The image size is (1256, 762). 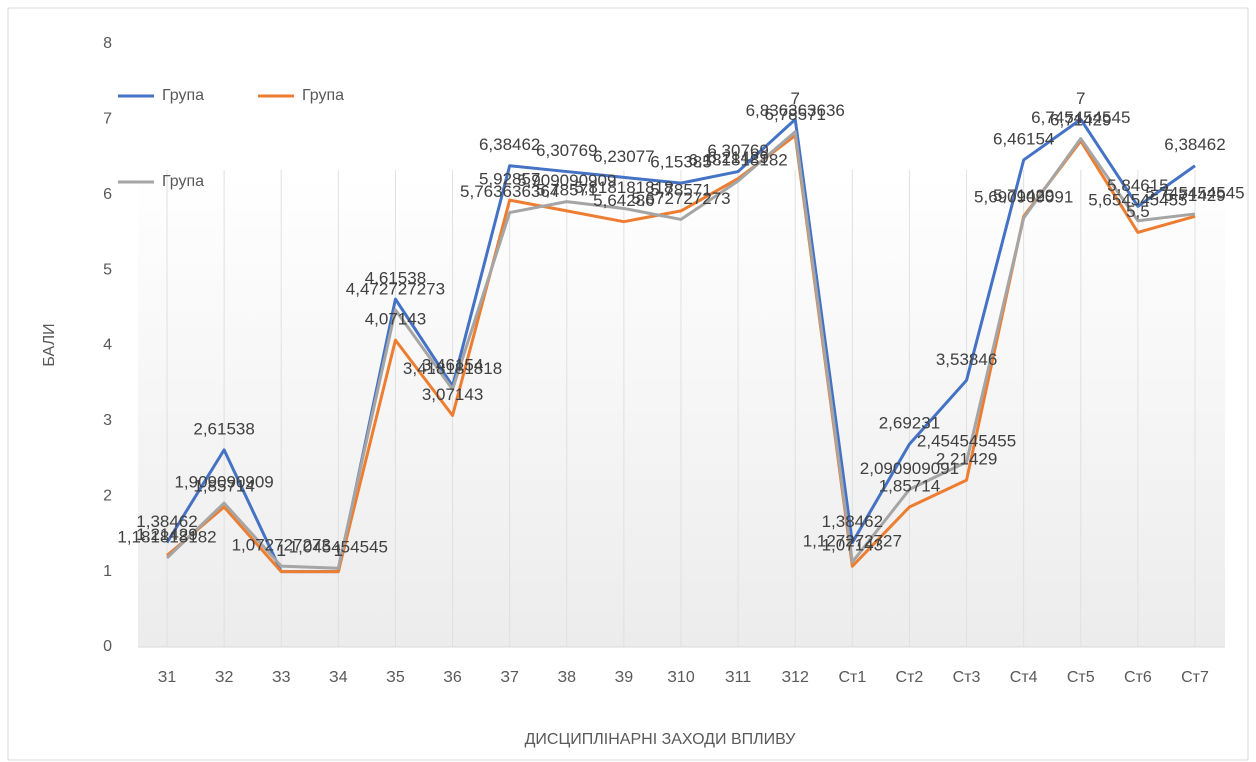 I want to click on data-label: 3,07143, so click(x=452, y=394).